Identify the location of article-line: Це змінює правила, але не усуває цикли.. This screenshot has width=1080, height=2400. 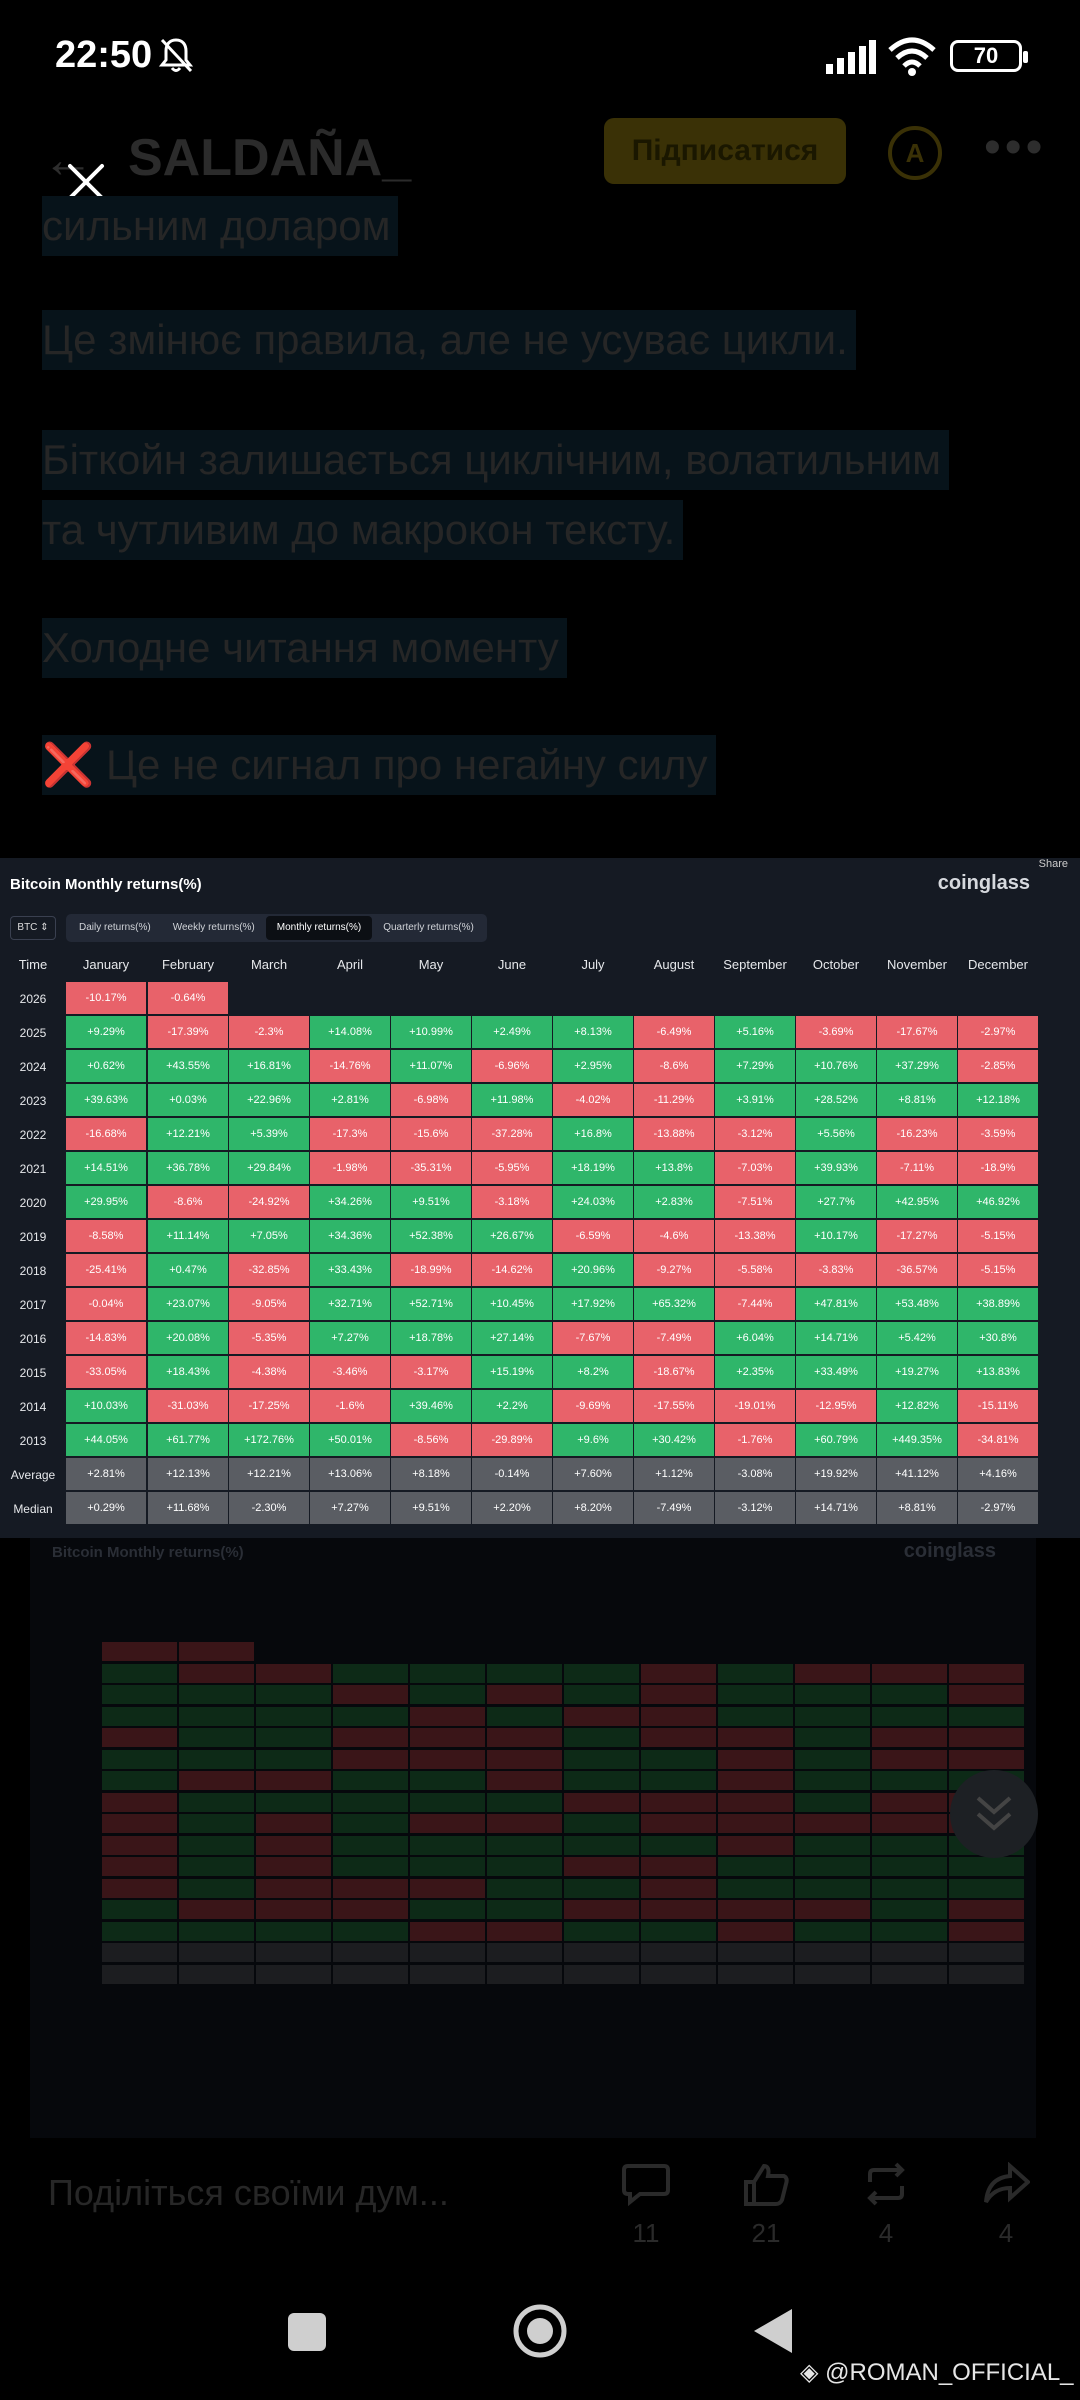
(449, 340).